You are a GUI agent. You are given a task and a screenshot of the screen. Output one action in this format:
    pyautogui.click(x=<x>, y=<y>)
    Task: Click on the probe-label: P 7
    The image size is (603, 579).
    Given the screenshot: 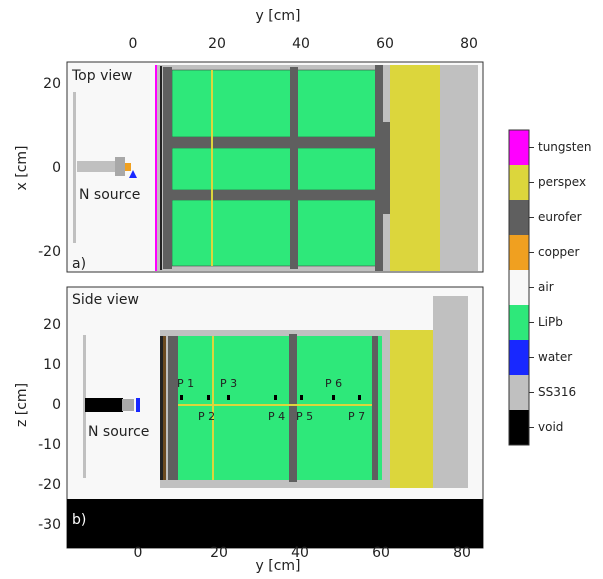 What is the action you would take?
    pyautogui.click(x=356, y=416)
    